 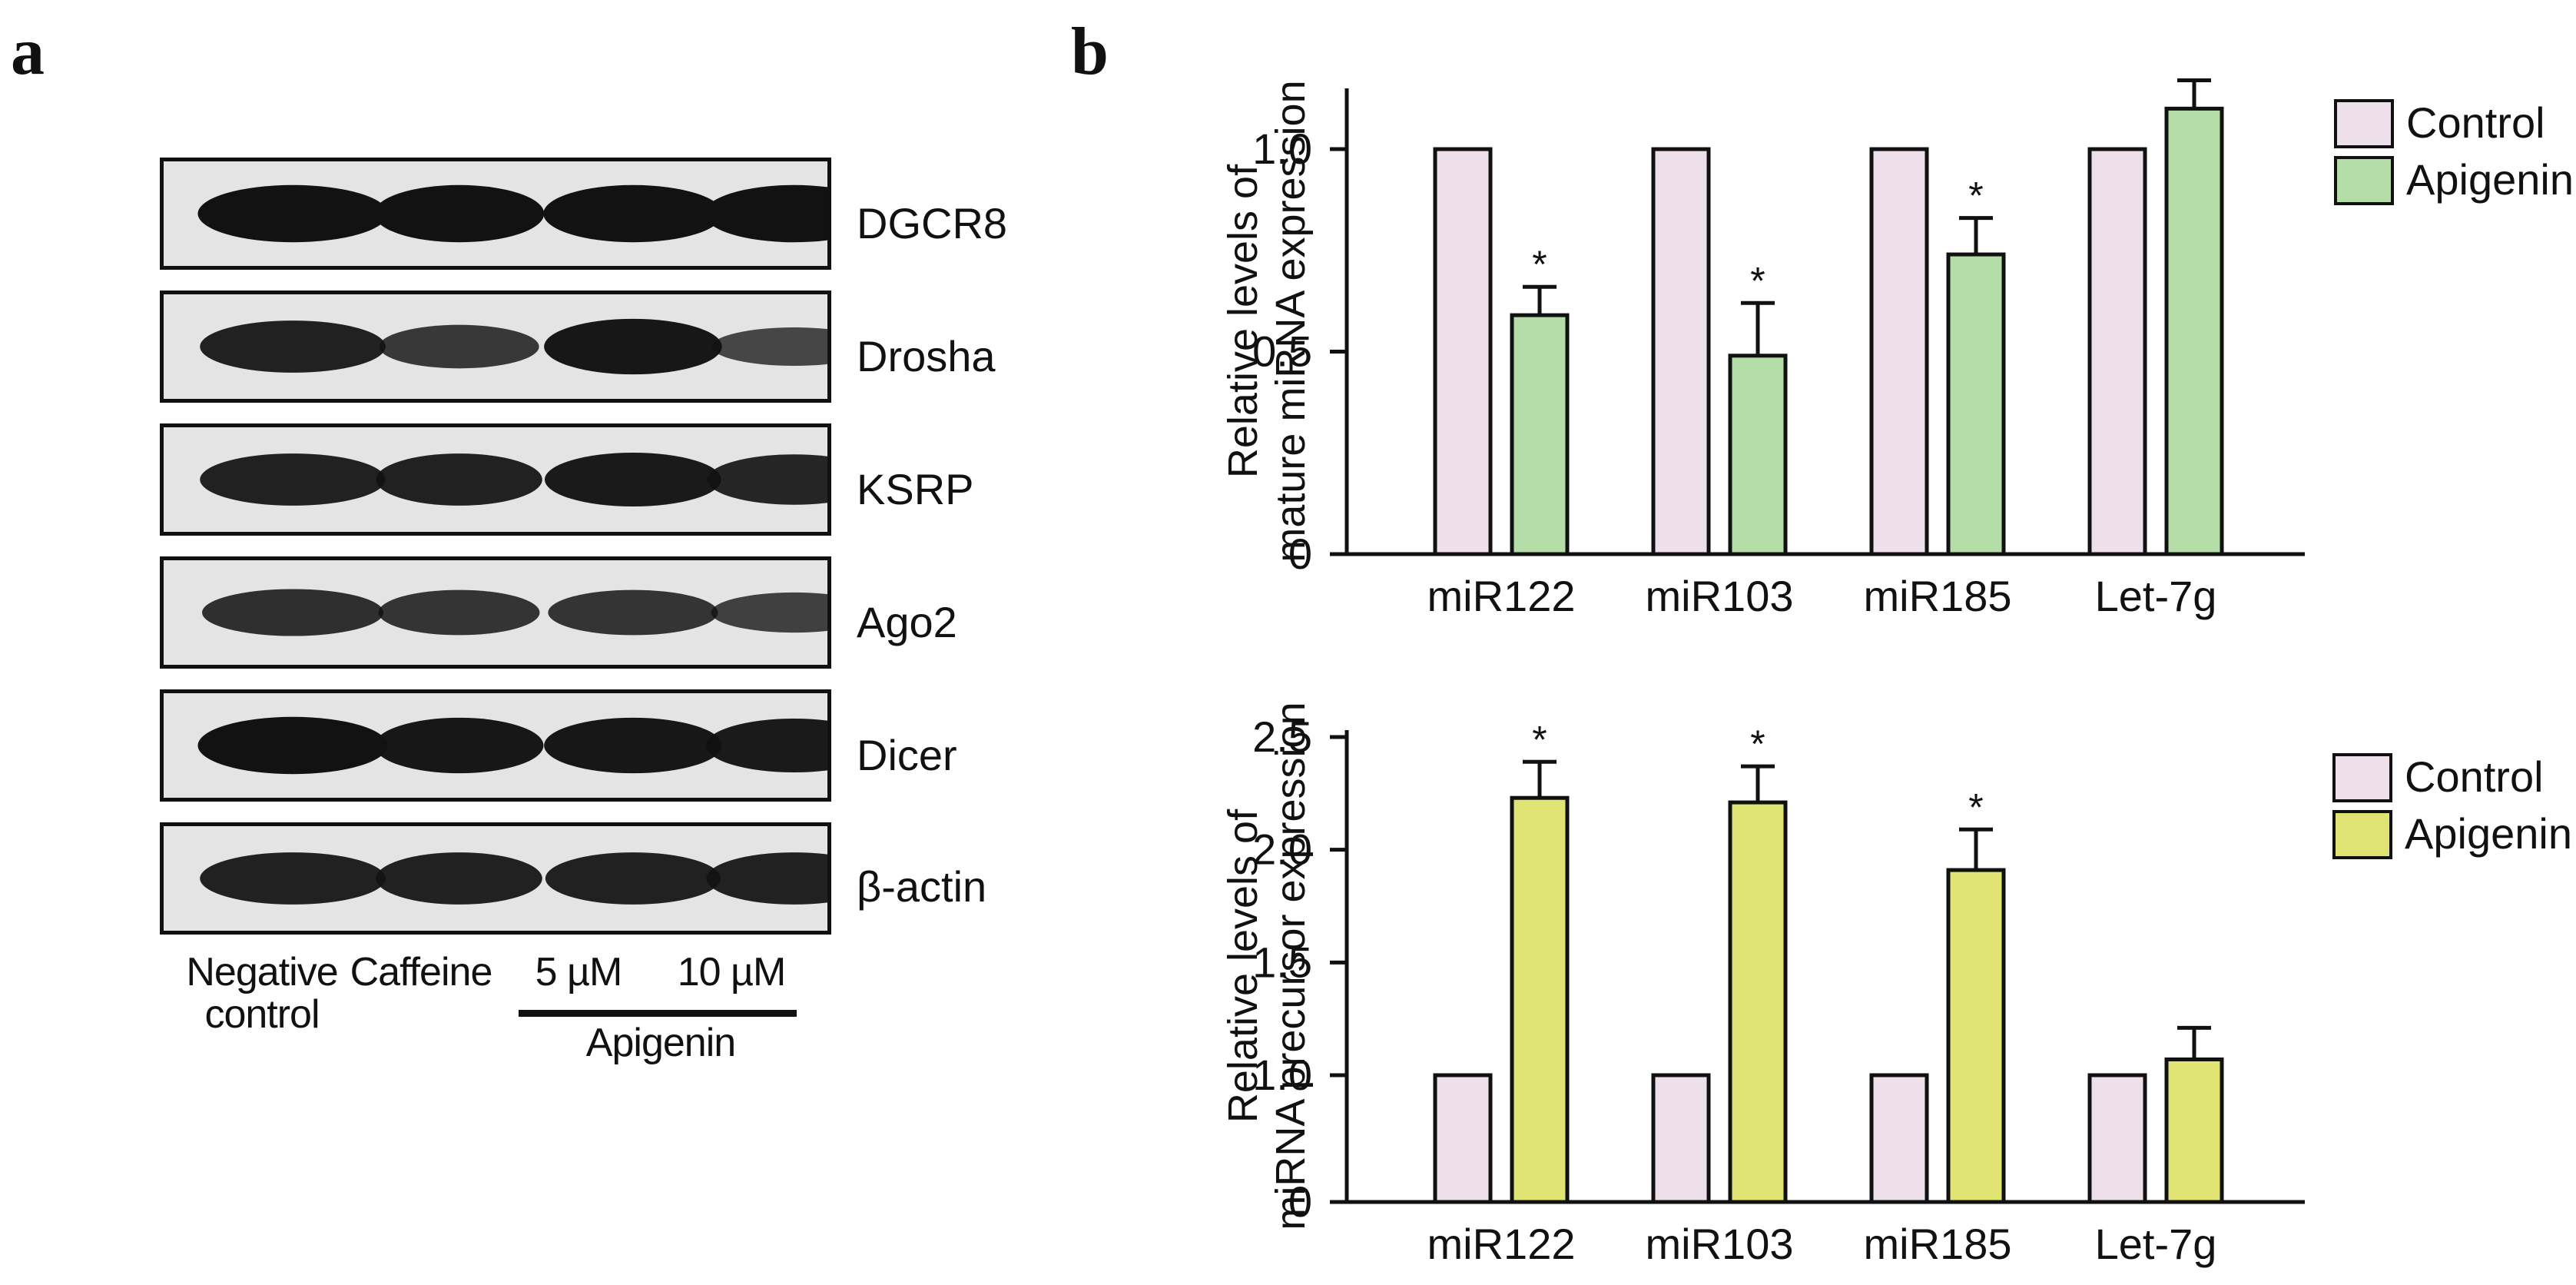 I want to click on blot-strip-dgcr8, so click(x=495, y=214).